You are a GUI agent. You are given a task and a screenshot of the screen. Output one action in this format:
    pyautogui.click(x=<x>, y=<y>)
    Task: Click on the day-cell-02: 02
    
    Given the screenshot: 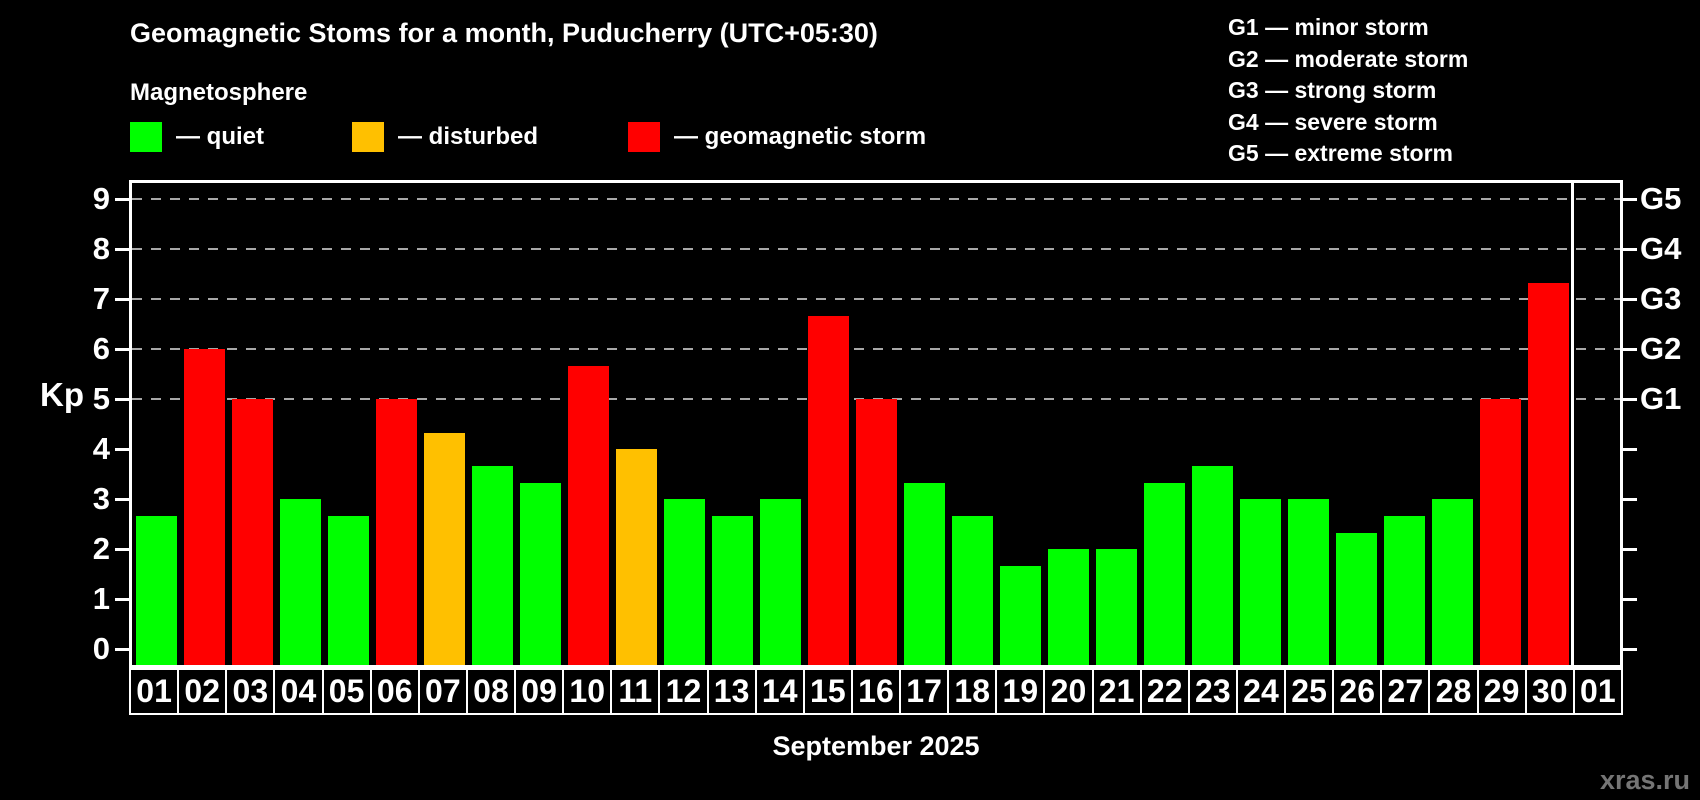 What is the action you would take?
    pyautogui.click(x=202, y=691)
    